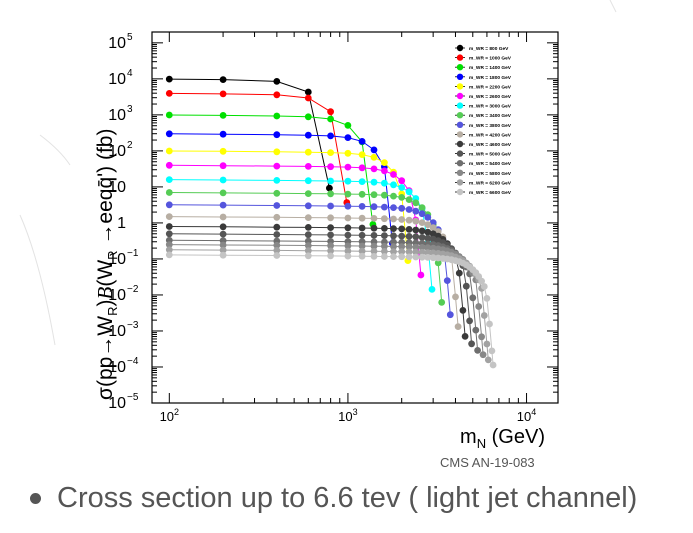 This screenshot has height=533, width=693. What do you see at coordinates (490, 126) in the screenshot?
I see `legend-label: m_WR = 3800 GeV` at bounding box center [490, 126].